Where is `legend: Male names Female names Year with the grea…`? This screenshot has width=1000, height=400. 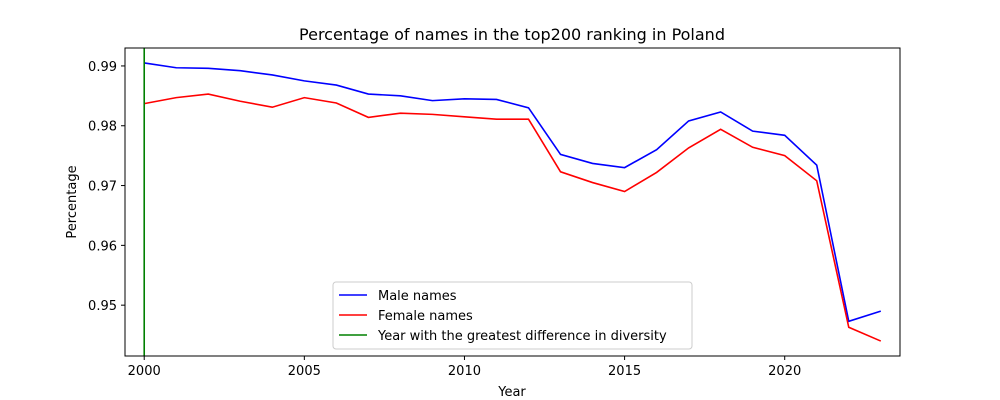
legend: Male names Female names Year with the grea… is located at coordinates (512, 315).